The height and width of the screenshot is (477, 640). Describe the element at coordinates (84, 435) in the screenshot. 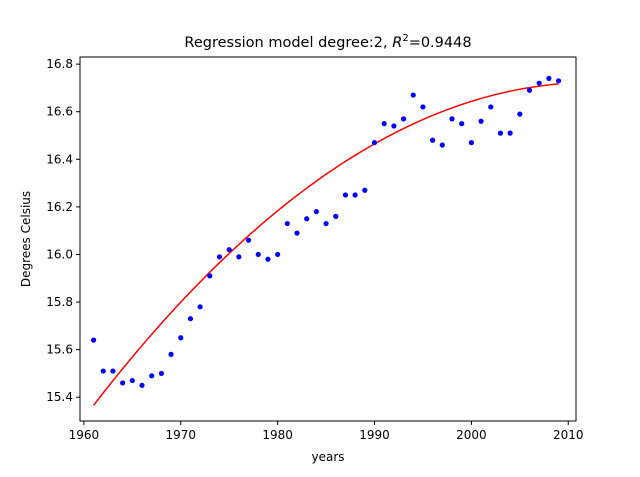

I see `x-tick-label: 1960` at that location.